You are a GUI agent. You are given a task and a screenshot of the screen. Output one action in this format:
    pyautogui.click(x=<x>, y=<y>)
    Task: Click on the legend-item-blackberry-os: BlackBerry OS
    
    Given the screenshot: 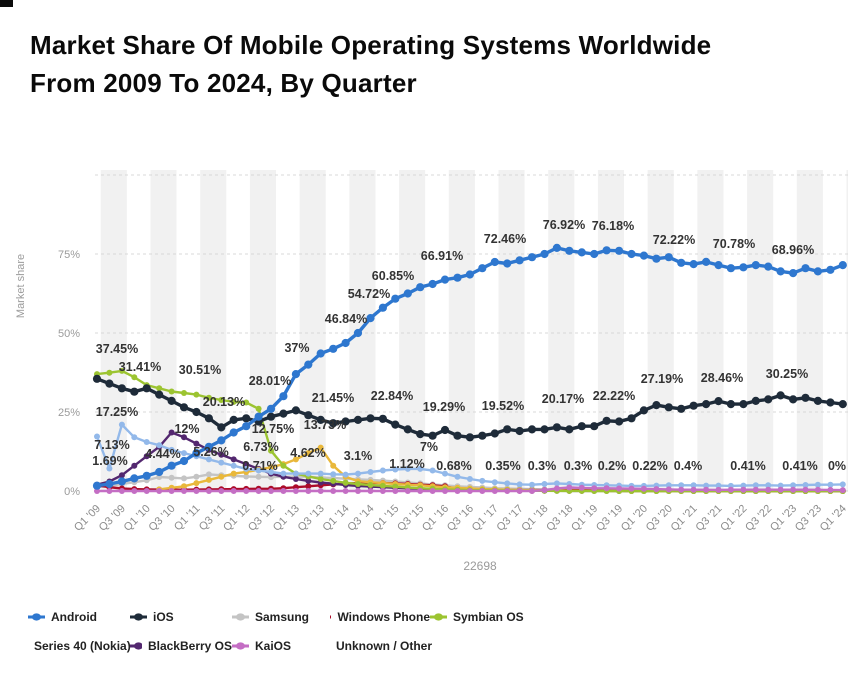 What is the action you would take?
    pyautogui.click(x=181, y=646)
    